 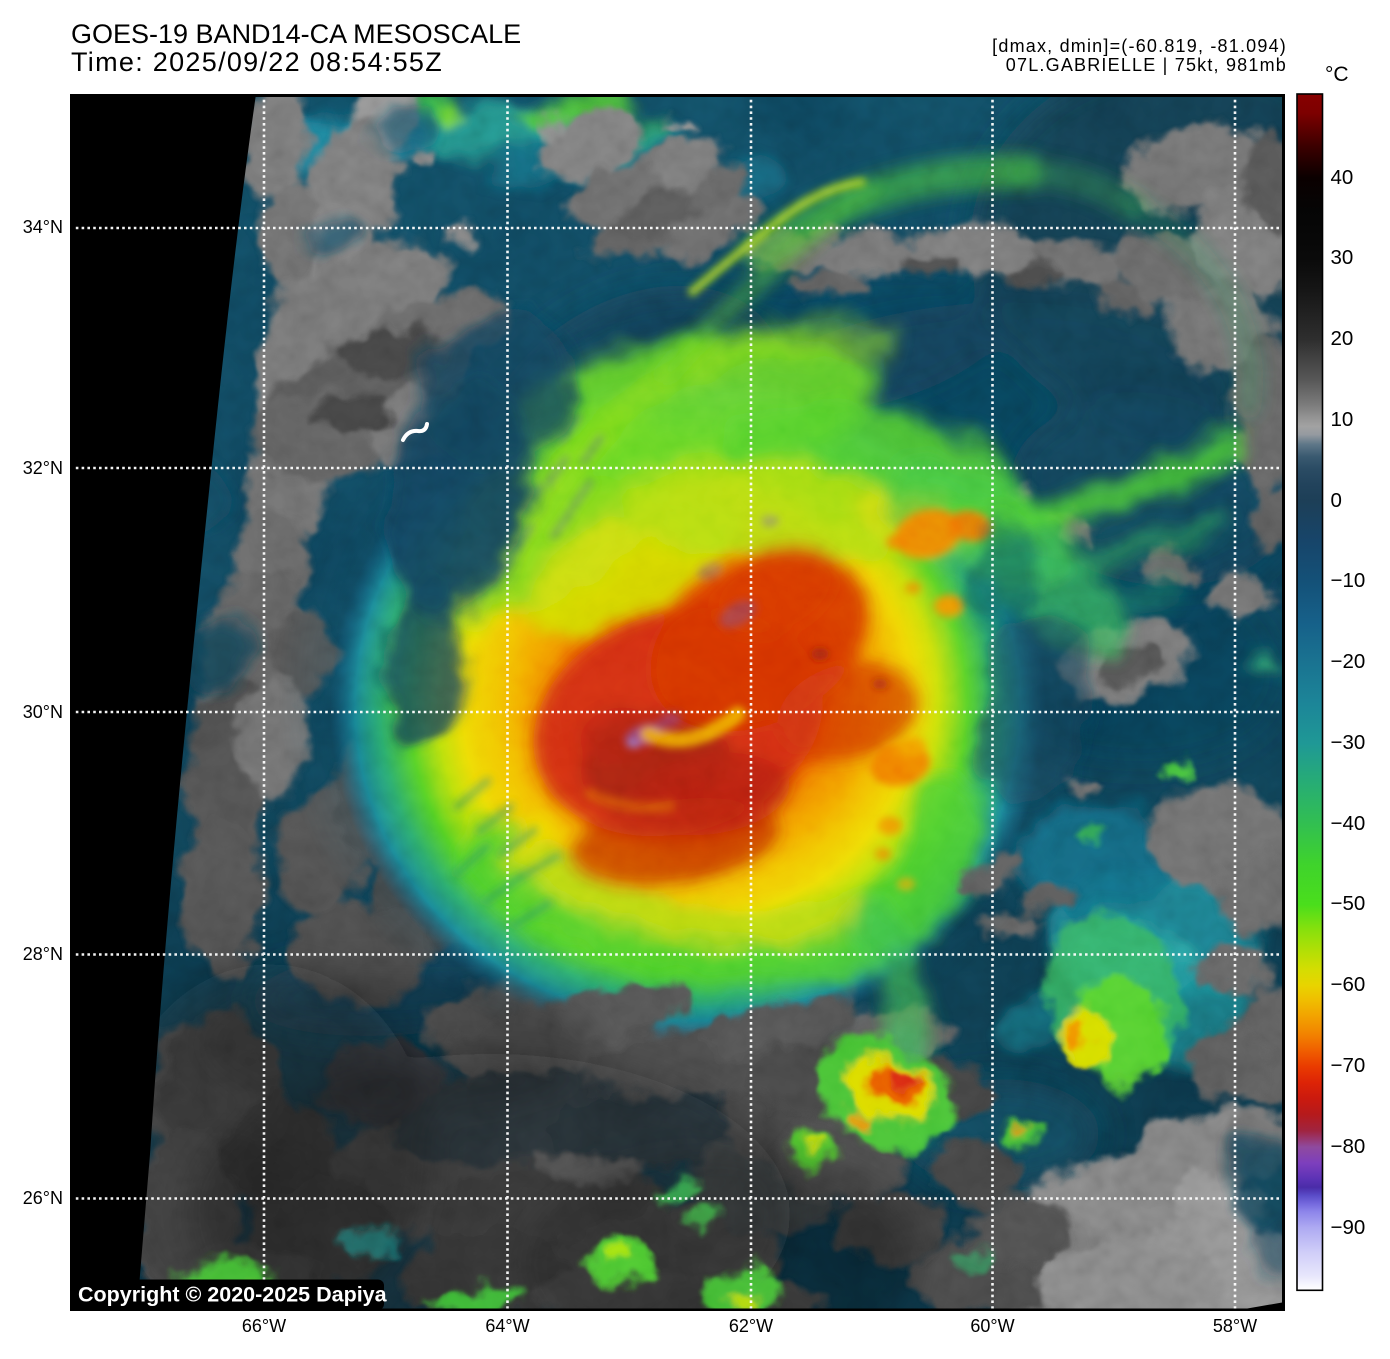 I want to click on svg-text: Copyright © 2020-2025 Dapiya, so click(x=233, y=1294).